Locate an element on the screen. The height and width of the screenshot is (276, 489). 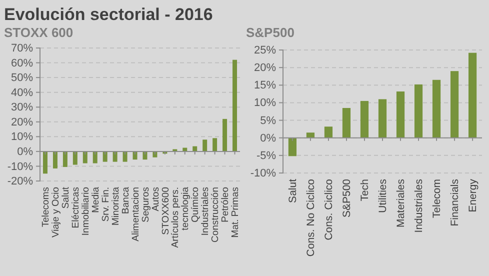
y-tick-label: 25% is located at coordinates (265, 50).